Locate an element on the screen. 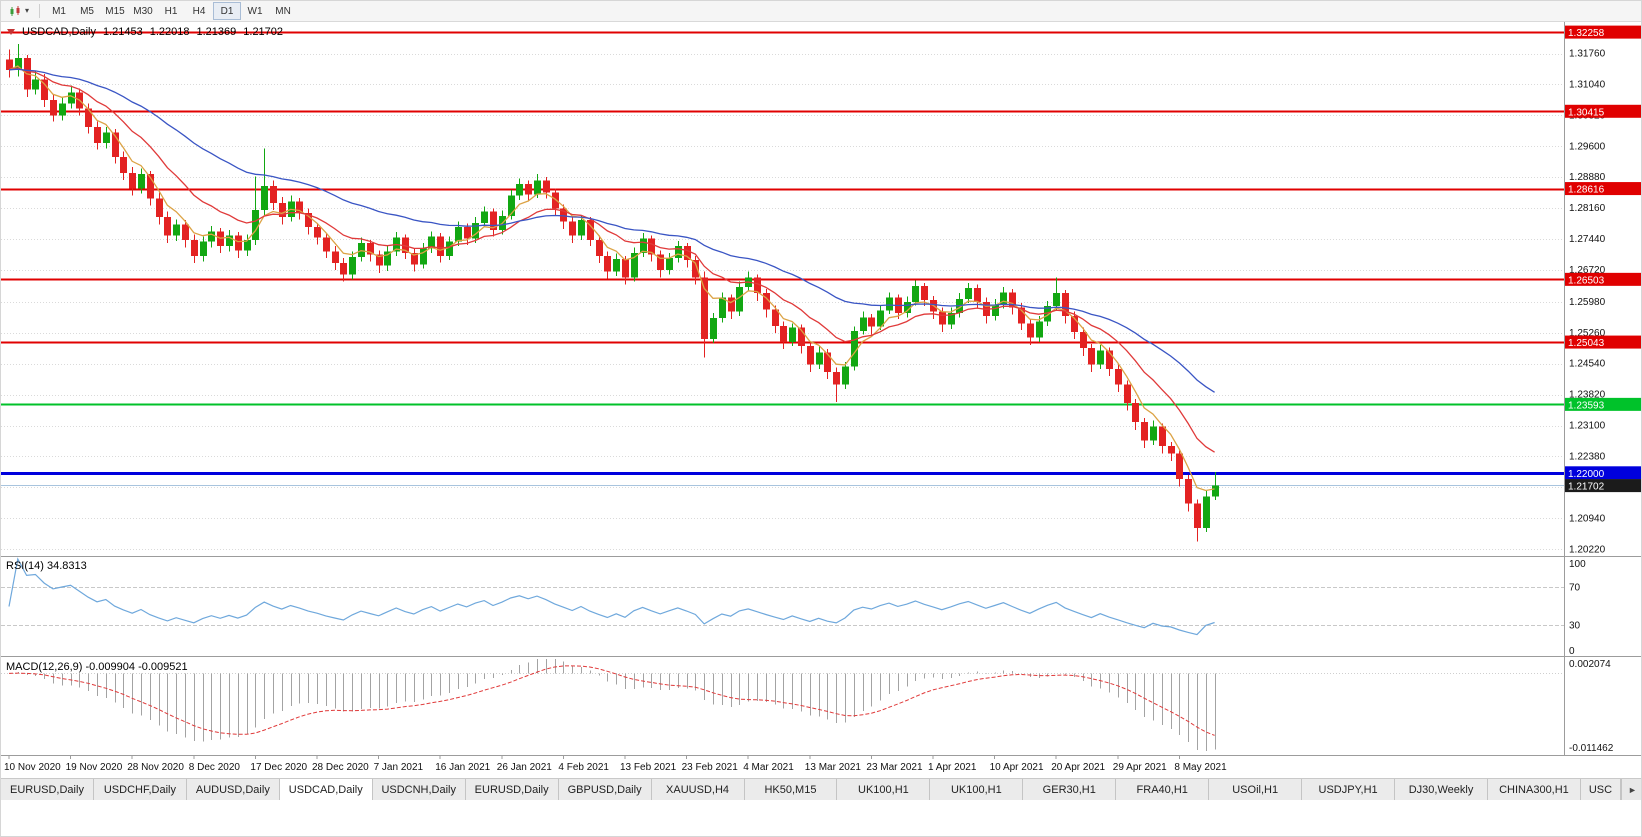 This screenshot has width=1642, height=837. timeframe-button-w1: W1 is located at coordinates (255, 11).